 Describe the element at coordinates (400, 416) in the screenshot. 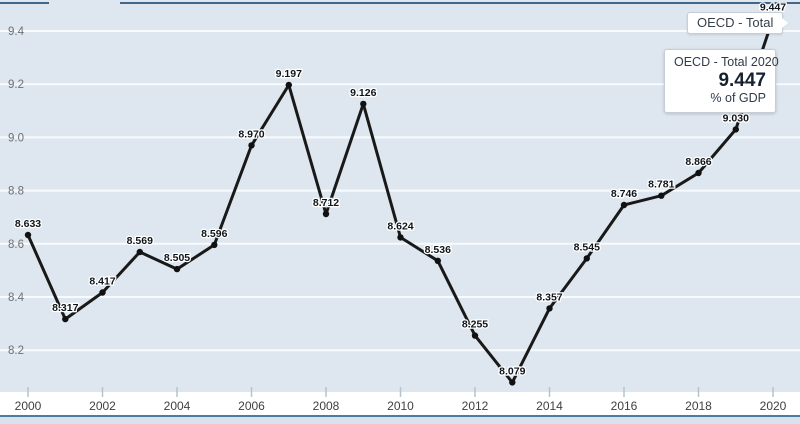

I see `navigator-line` at that location.